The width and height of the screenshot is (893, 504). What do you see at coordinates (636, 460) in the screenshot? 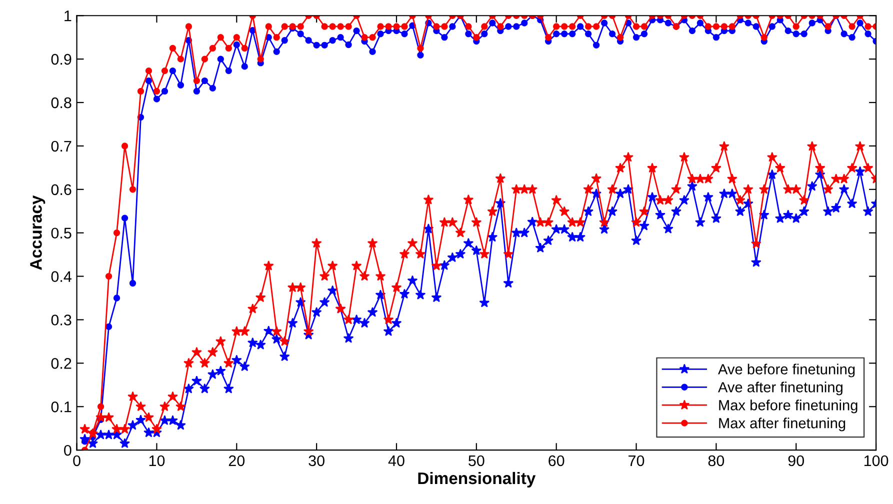
I see `x-tick-label: 70` at bounding box center [636, 460].